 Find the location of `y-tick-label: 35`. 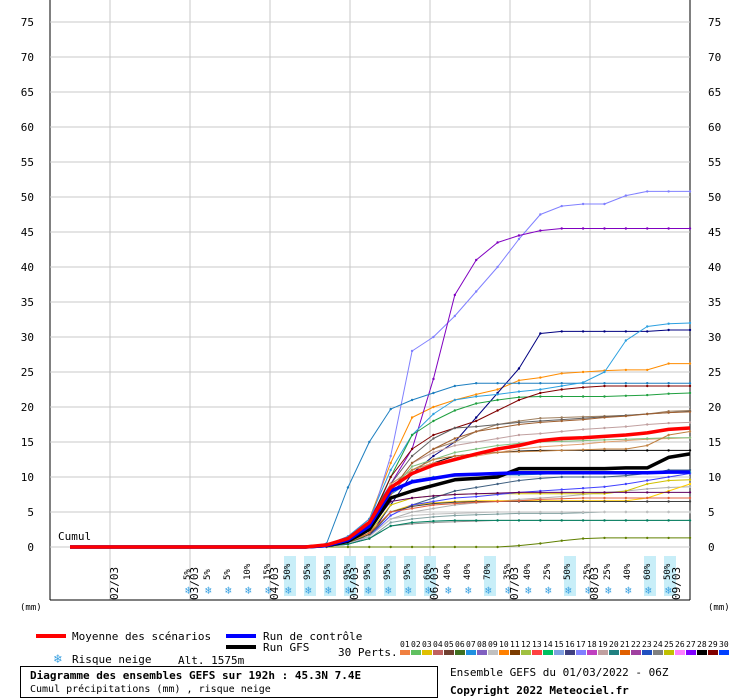

y-tick-label: 35 is located at coordinates (27, 302).